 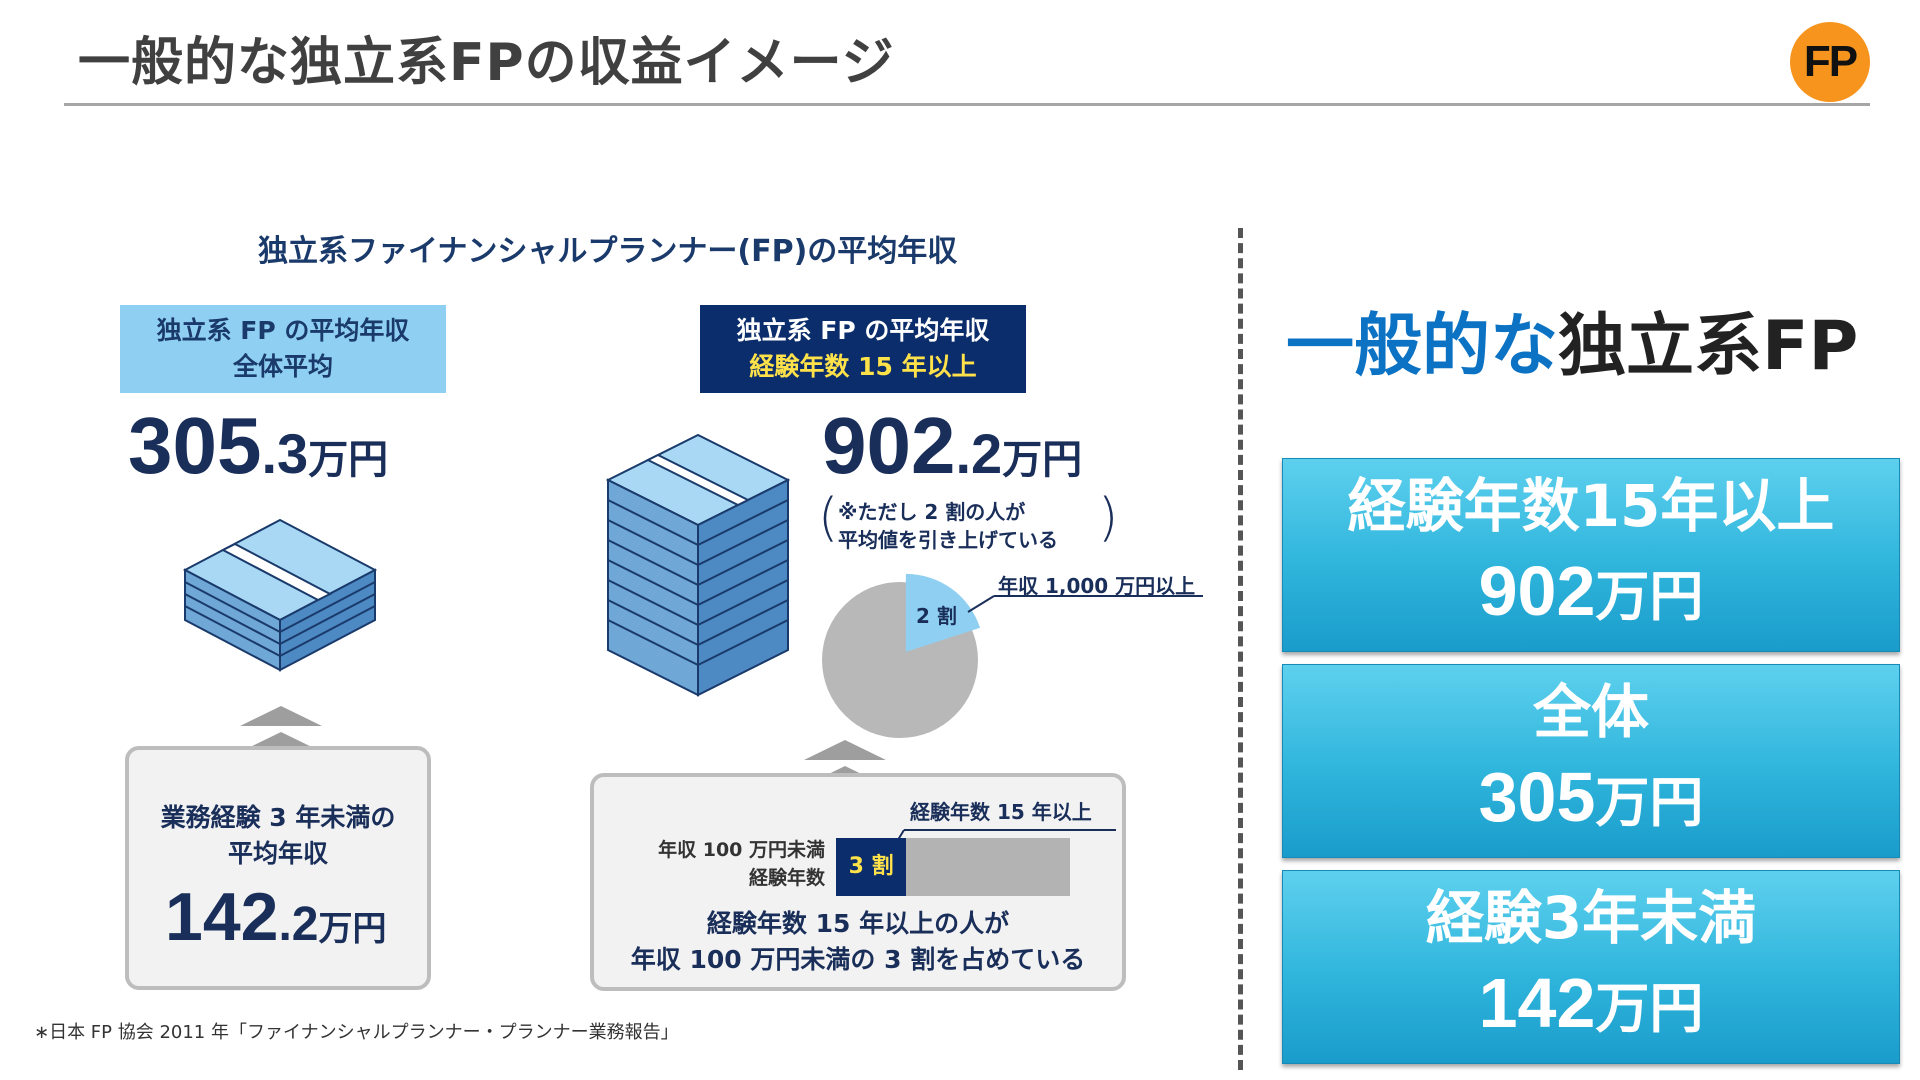 I want to click on experienced-tag-line1: 独立系 FP の平均年収, so click(x=863, y=330).